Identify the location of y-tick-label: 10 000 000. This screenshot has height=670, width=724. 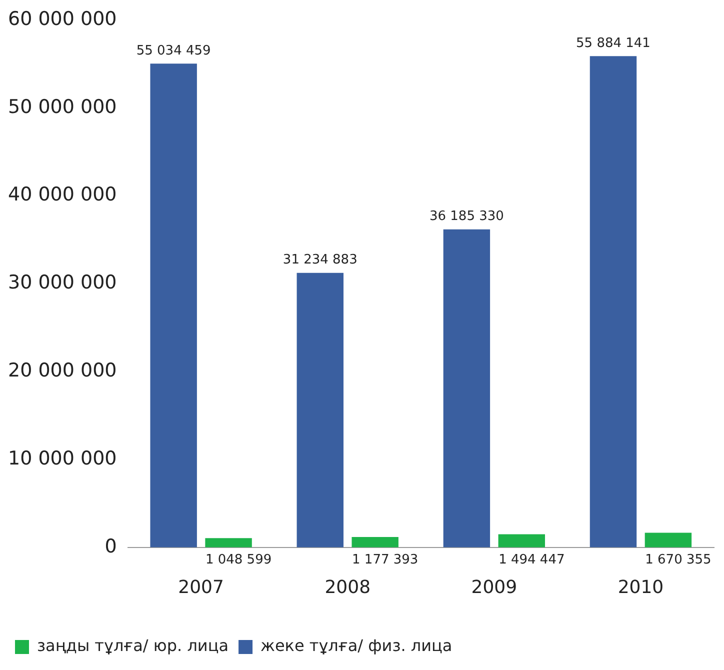
(62, 458).